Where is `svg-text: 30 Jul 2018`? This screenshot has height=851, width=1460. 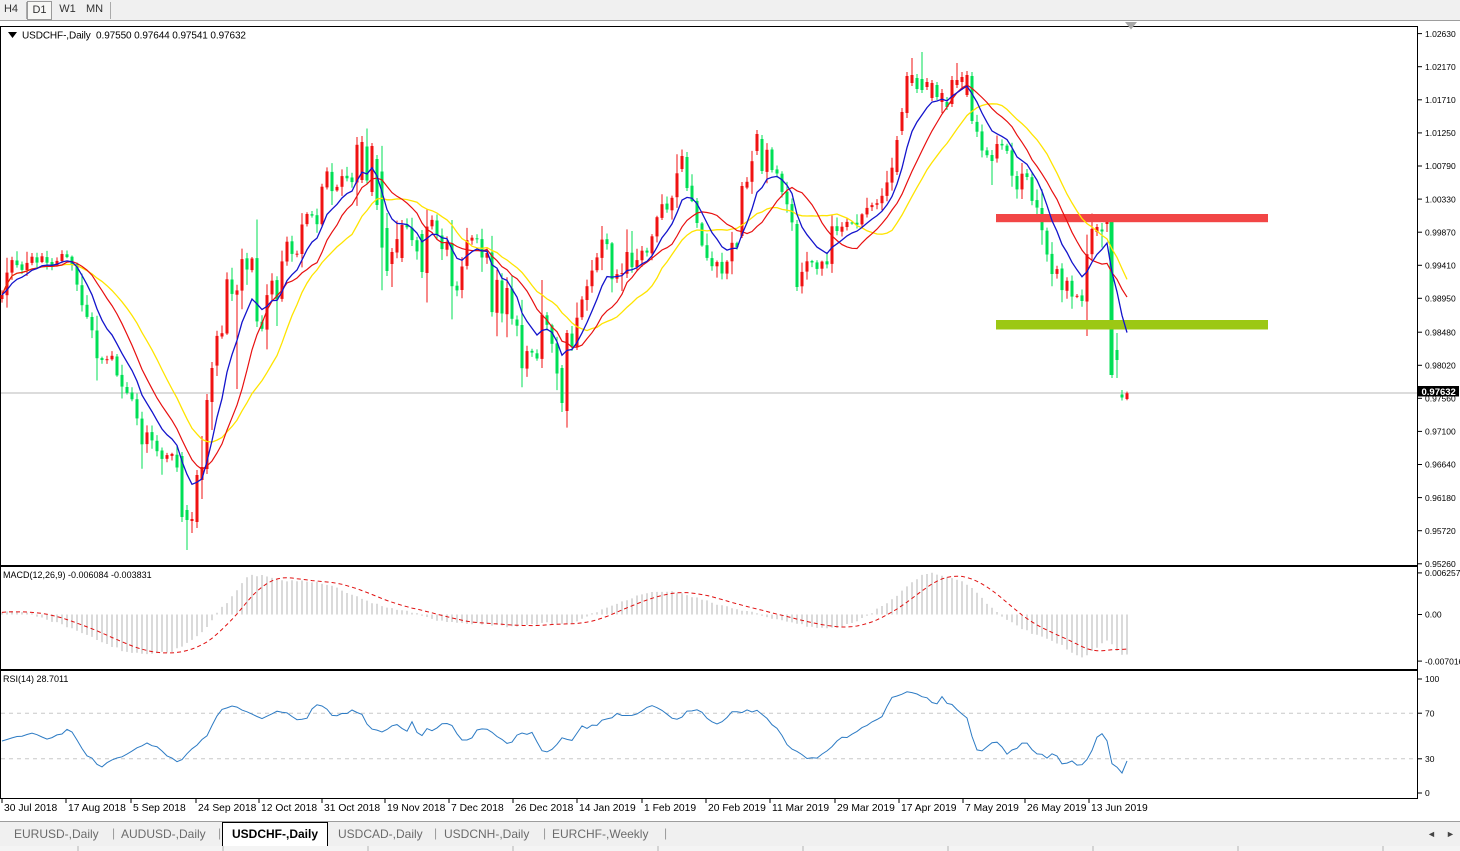
svg-text: 30 Jul 2018 is located at coordinates (31, 808).